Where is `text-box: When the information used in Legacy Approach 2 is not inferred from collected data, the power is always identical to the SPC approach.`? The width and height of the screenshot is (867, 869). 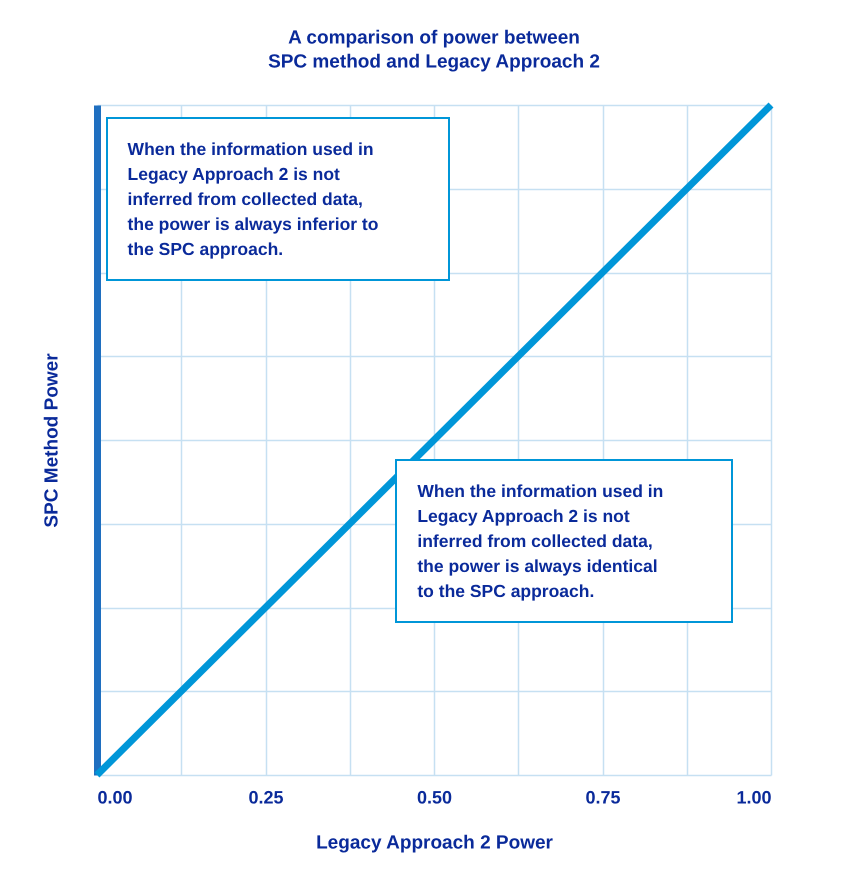 text-box: When the information used in Legacy Approach 2 is not inferred from collected data, the power is always identical to the SPC approach. is located at coordinates (564, 540).